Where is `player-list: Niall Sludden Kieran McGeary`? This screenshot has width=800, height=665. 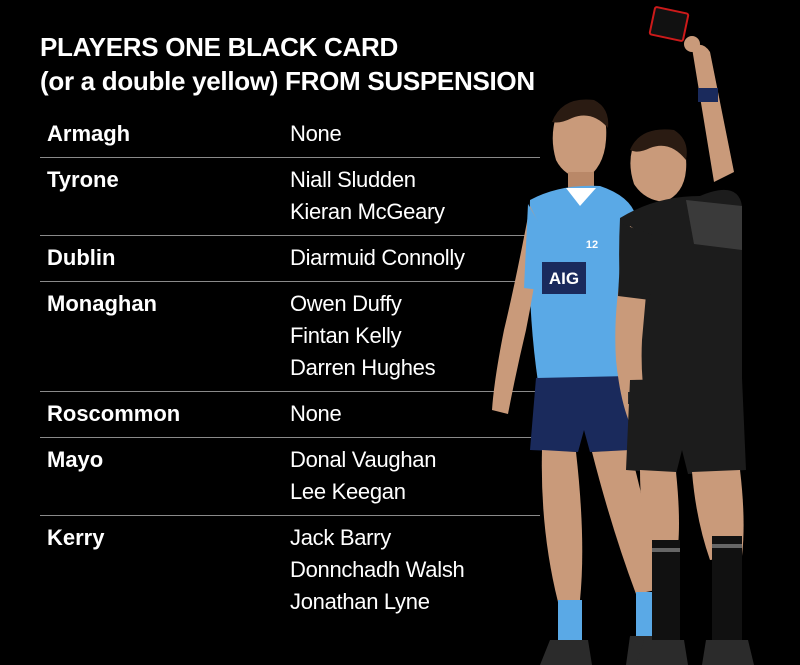 player-list: Niall Sludden Kieran McGeary is located at coordinates (415, 196).